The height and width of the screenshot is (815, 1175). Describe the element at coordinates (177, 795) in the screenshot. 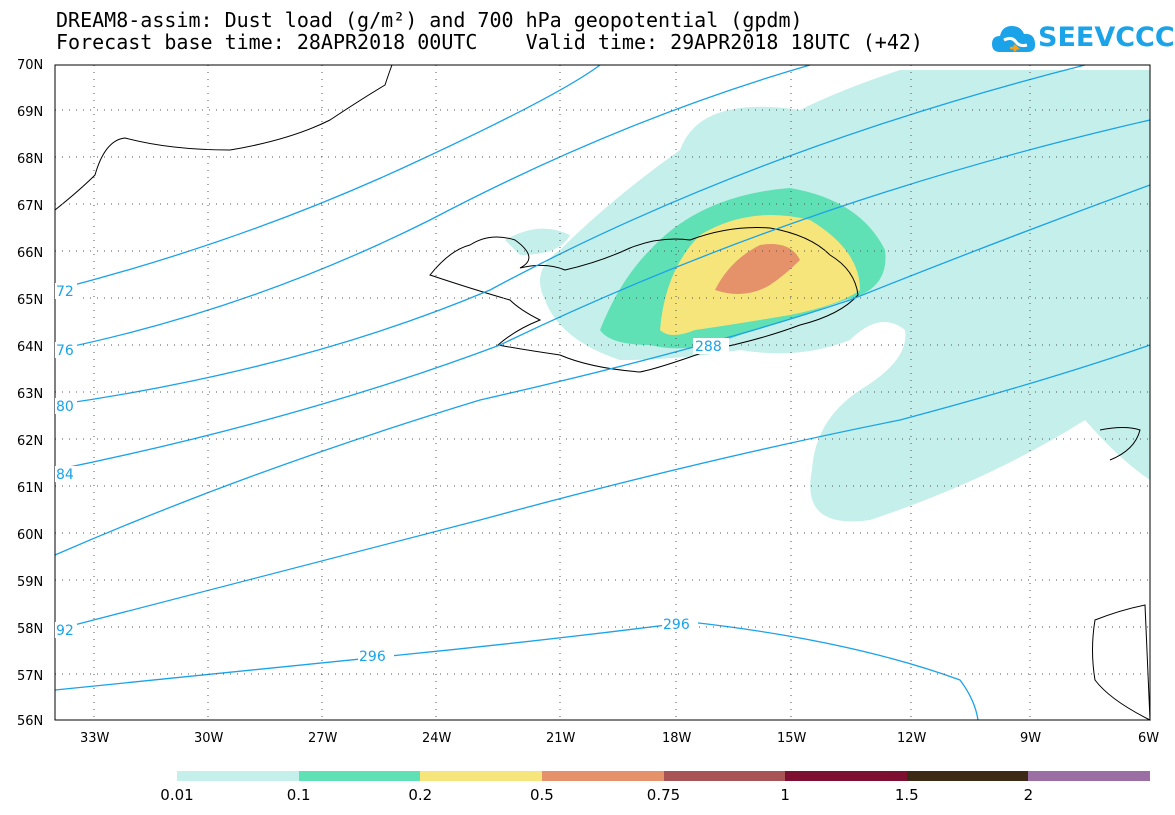

I see `legend-label: 0.01` at that location.